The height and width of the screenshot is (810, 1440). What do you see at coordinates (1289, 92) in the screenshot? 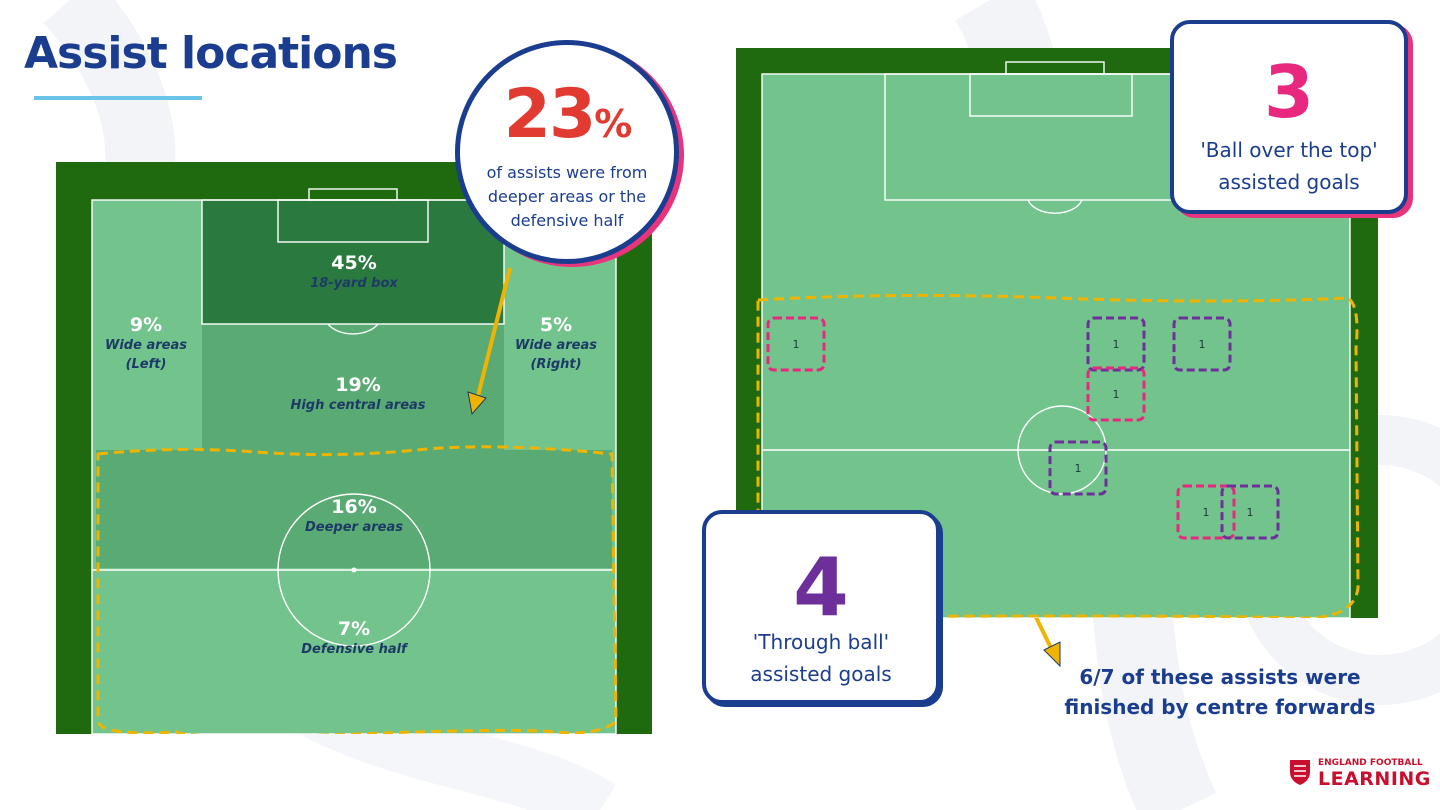
I see `ball-over-top-count: 3` at bounding box center [1289, 92].